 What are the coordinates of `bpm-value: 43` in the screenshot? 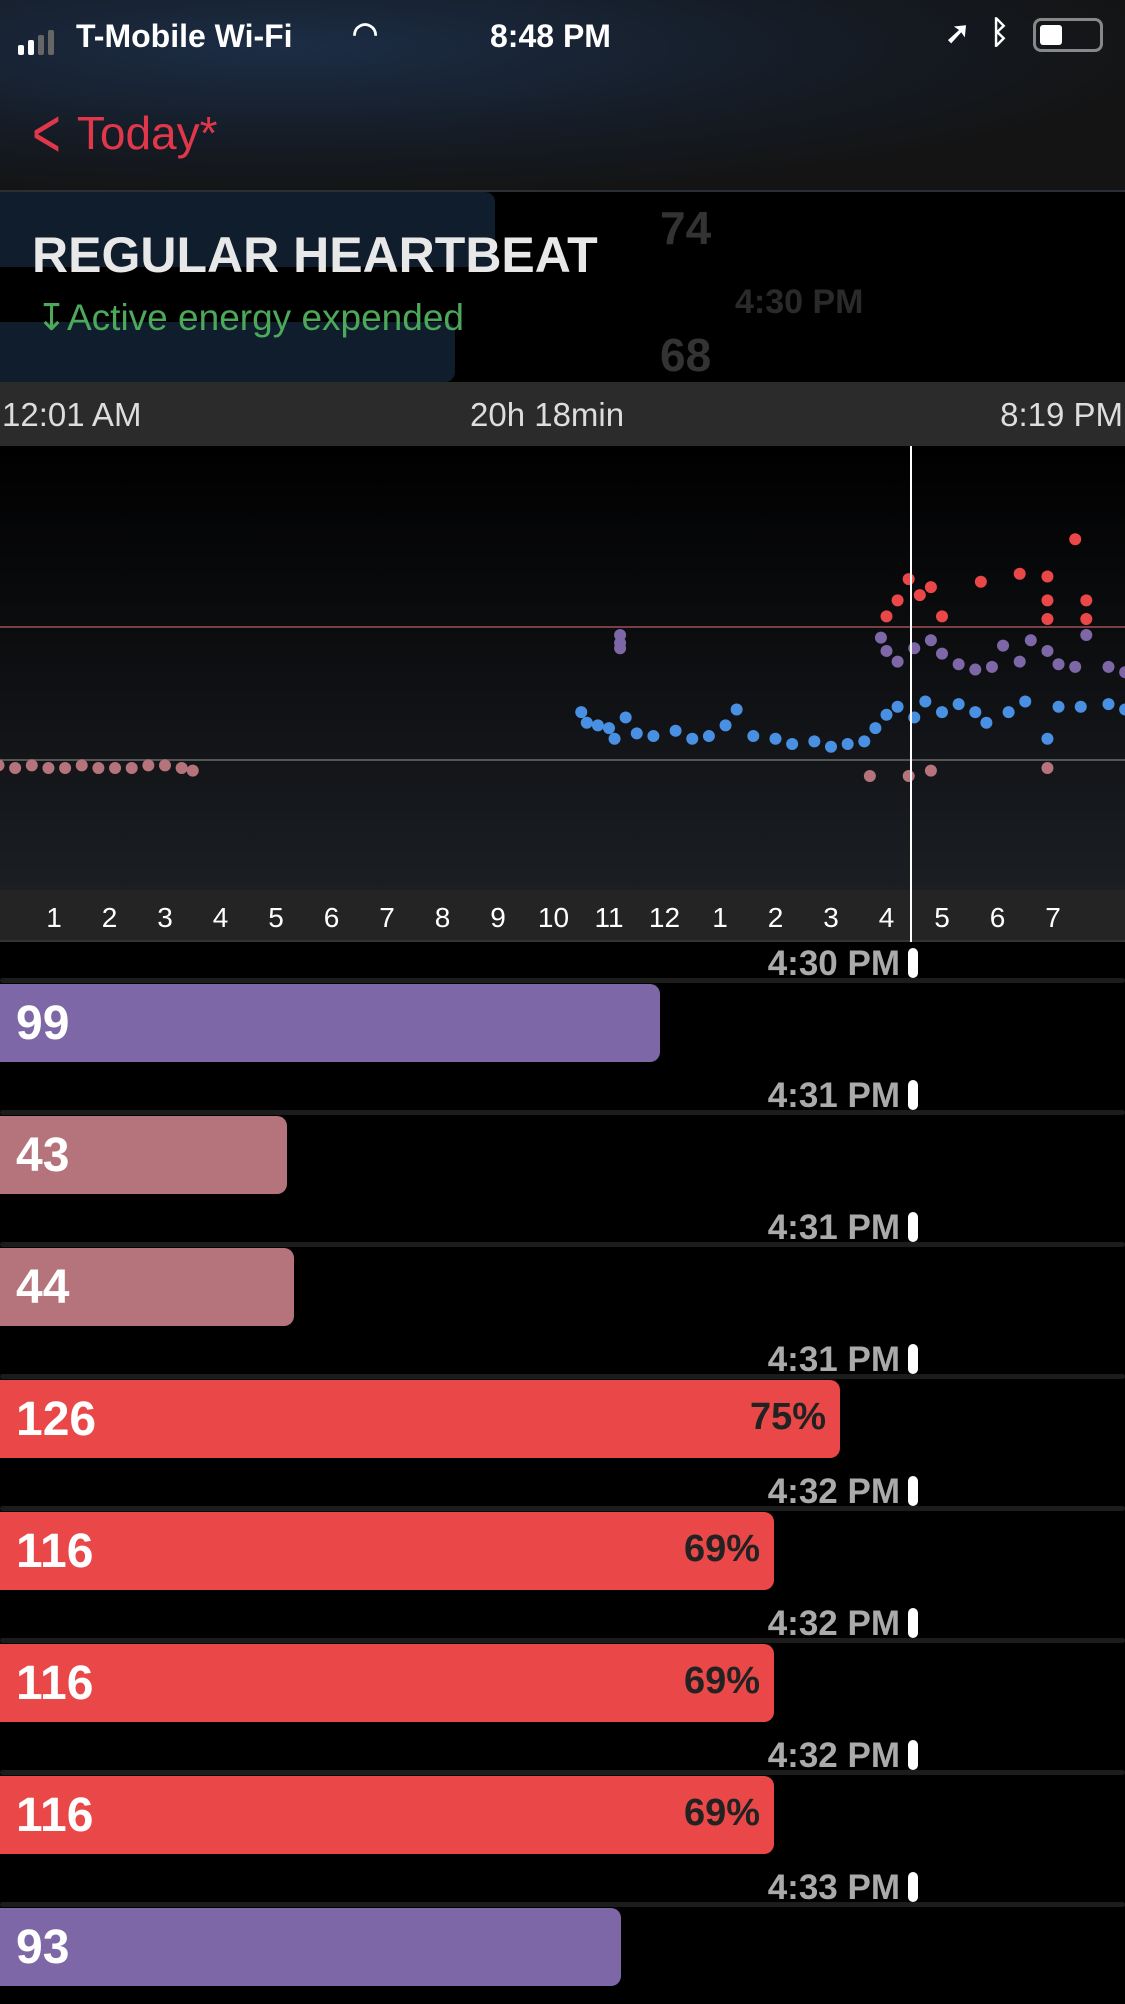 It's located at (43, 1155).